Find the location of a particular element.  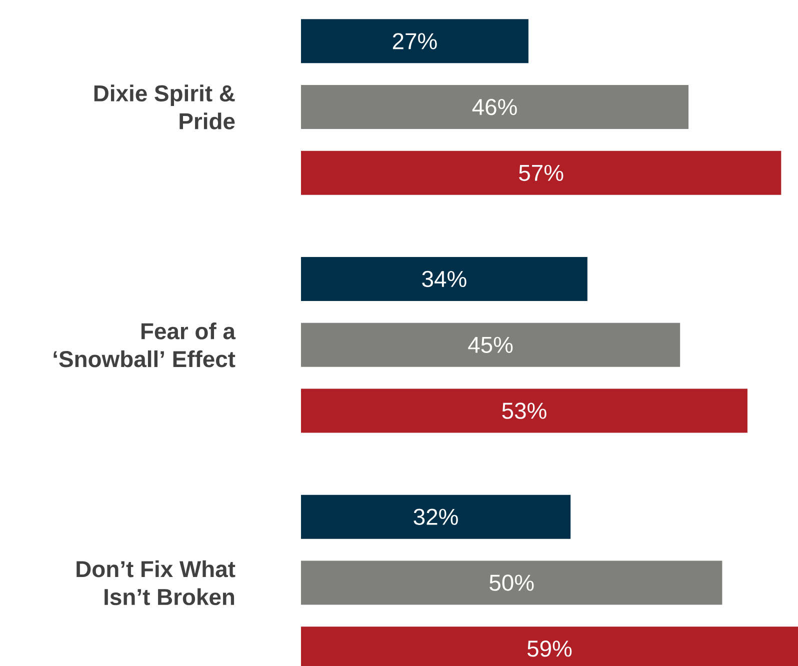

data-label: 34% is located at coordinates (444, 279).